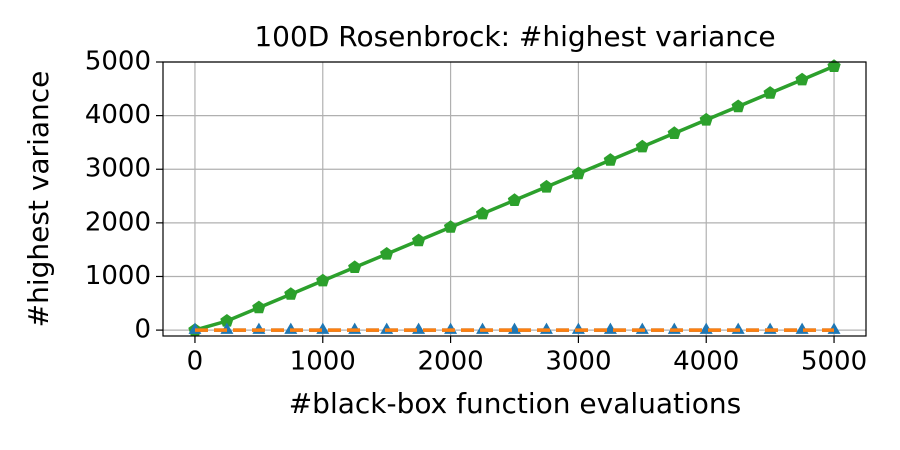 The width and height of the screenshot is (900, 450). I want to click on y-tick-label: 0, so click(142, 330).